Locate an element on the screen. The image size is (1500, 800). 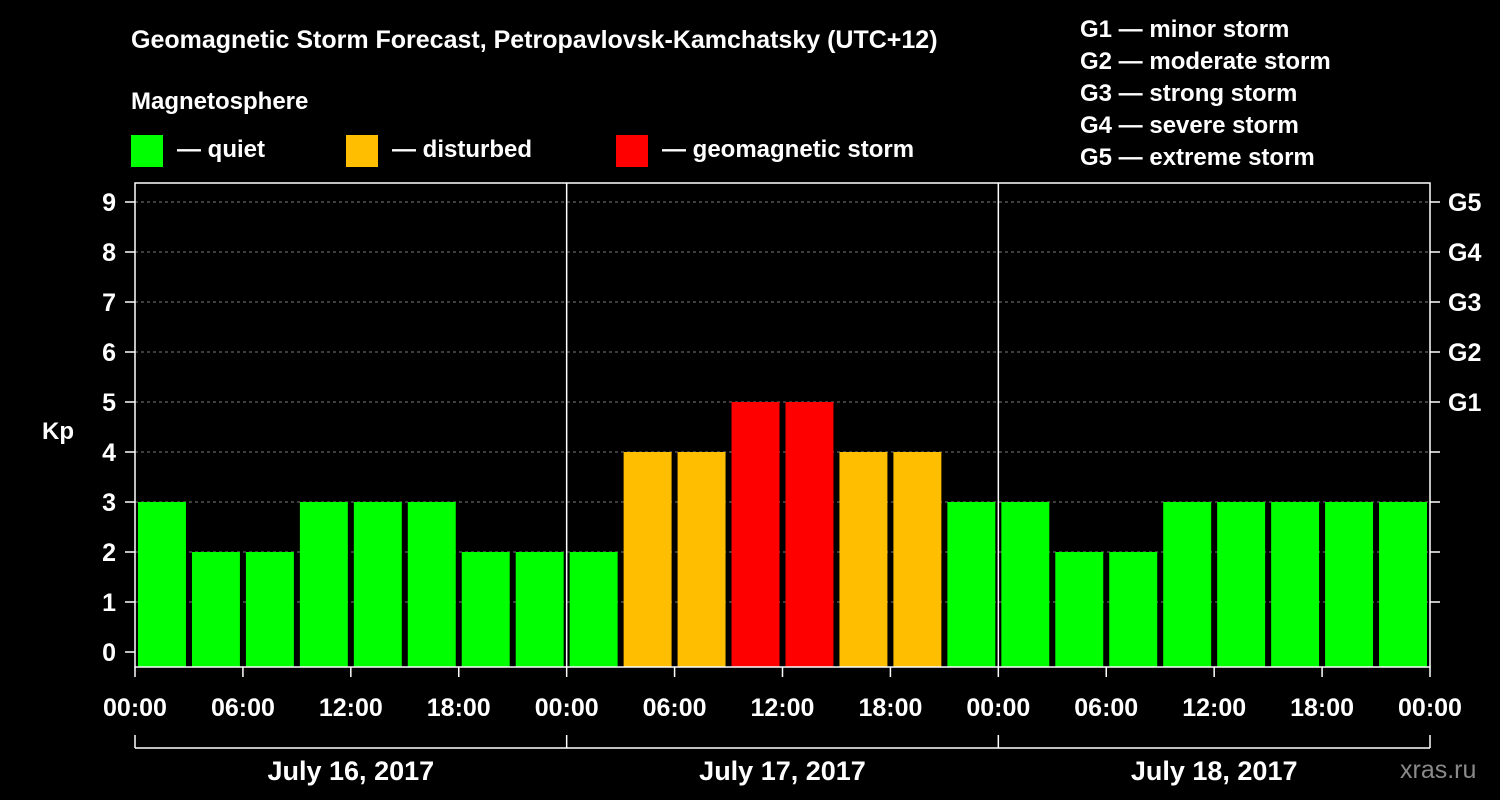
y-tick-label-1: 1 is located at coordinates (109, 603).